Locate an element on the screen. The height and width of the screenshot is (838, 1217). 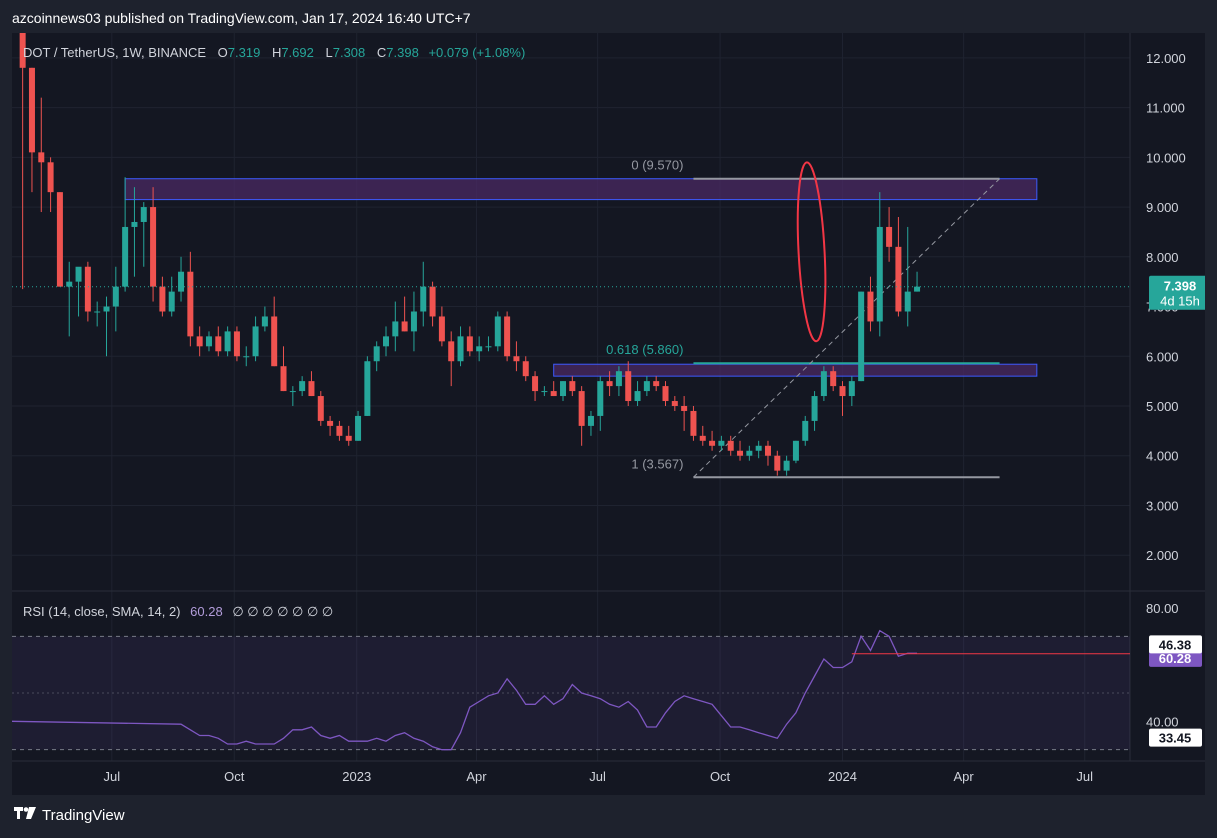
low-label: L is located at coordinates (329, 52).